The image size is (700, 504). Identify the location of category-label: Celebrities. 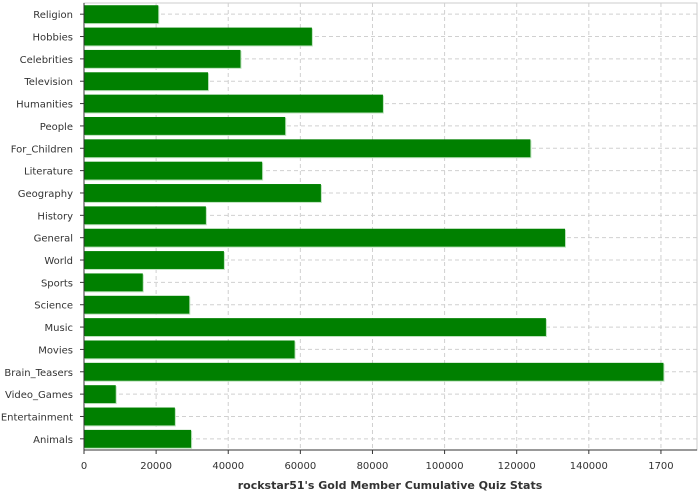
(46, 60).